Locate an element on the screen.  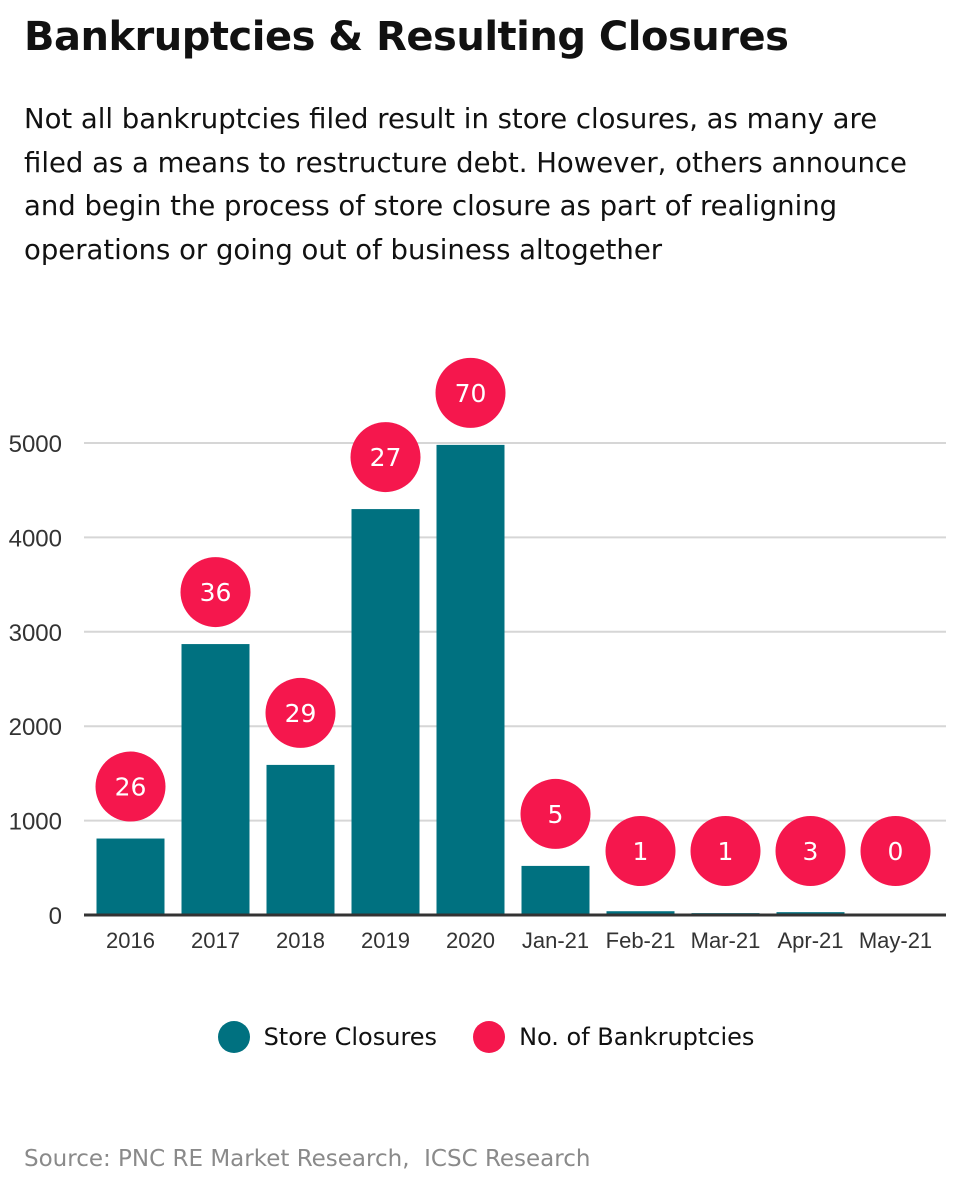
bankruptcy-count-label: 26 is located at coordinates (131, 787).